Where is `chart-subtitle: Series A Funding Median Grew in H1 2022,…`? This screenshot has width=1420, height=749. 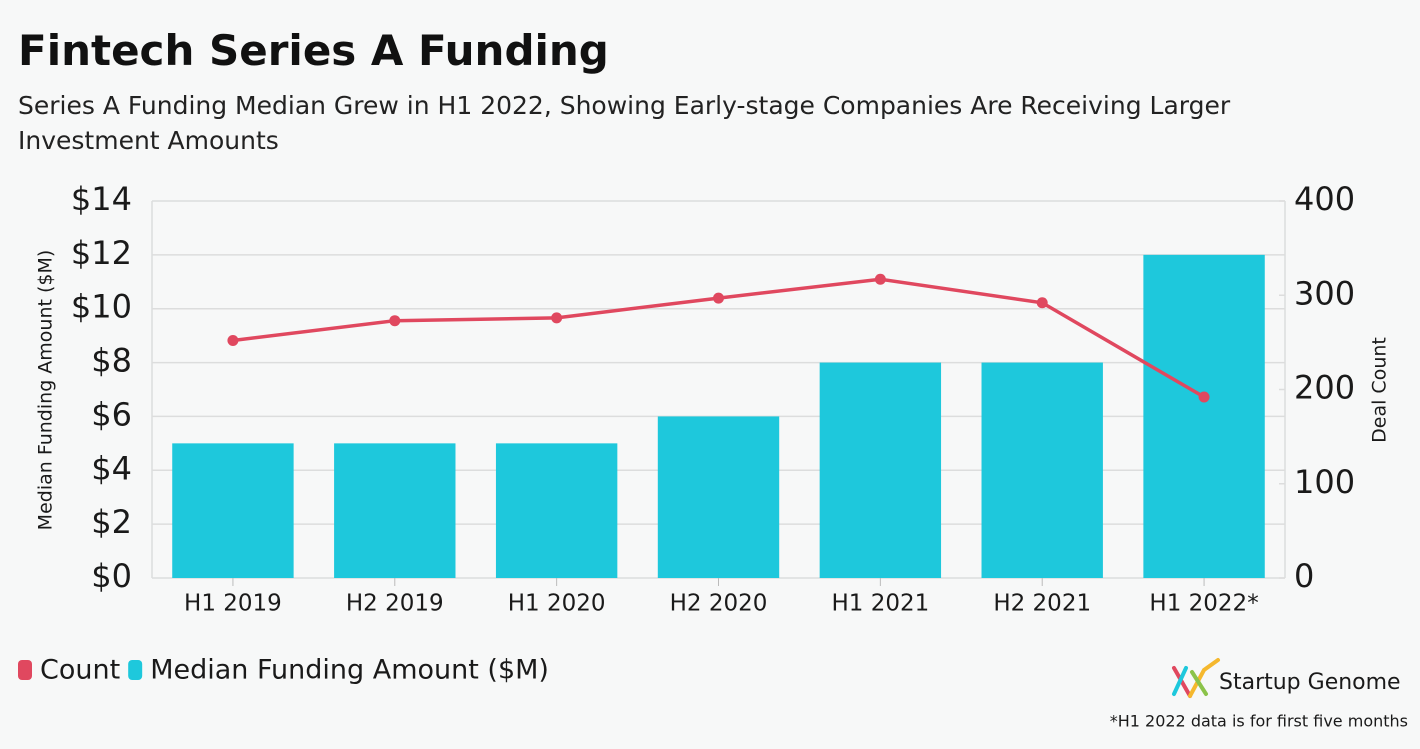
chart-subtitle: Series A Funding Median Grew in H1 2022,… is located at coordinates (624, 123).